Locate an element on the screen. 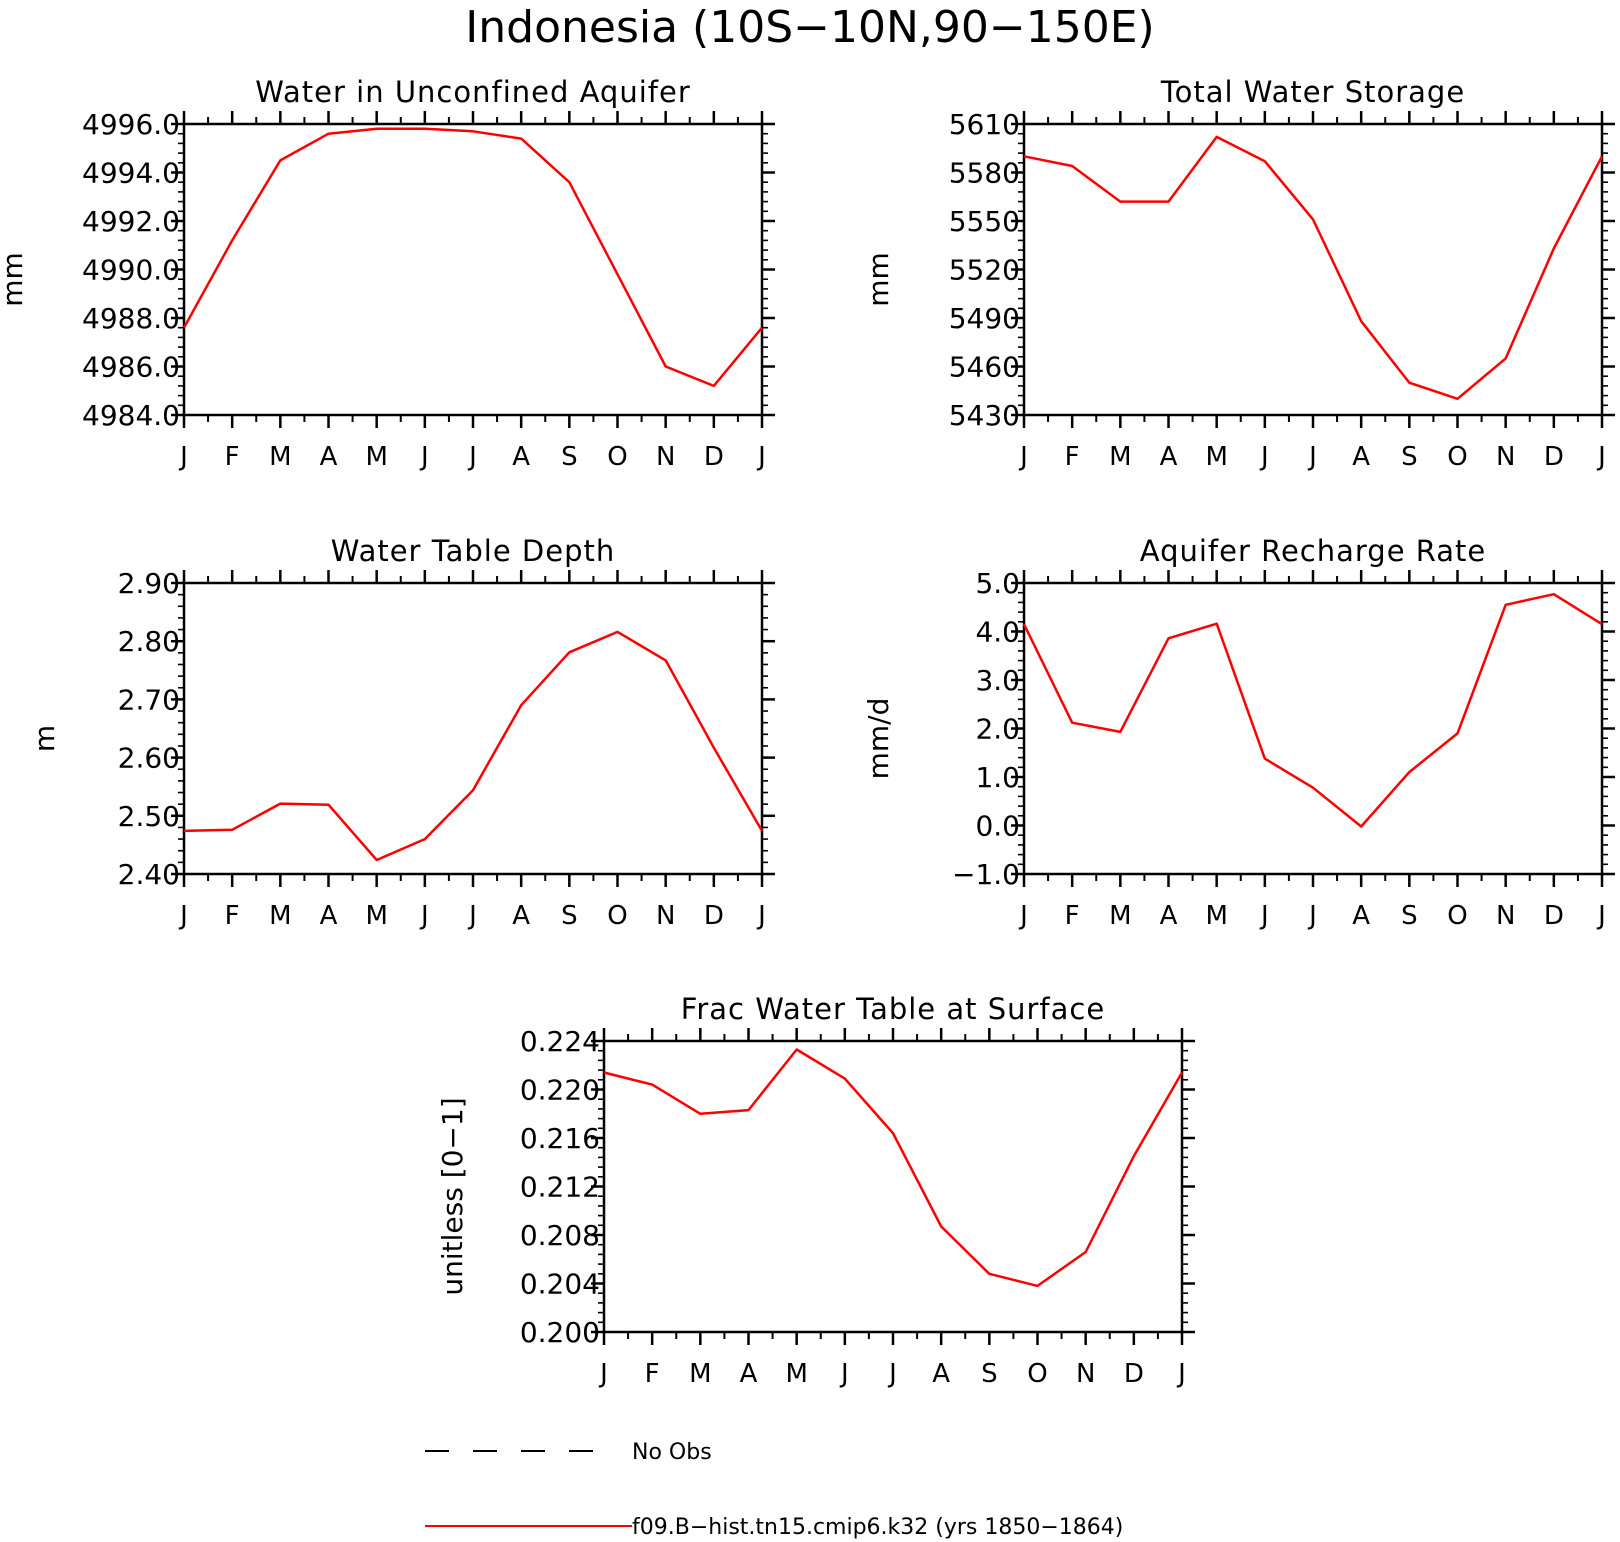 The height and width of the screenshot is (1542, 1620). y-tick-label: 2.70 is located at coordinates (149, 699).